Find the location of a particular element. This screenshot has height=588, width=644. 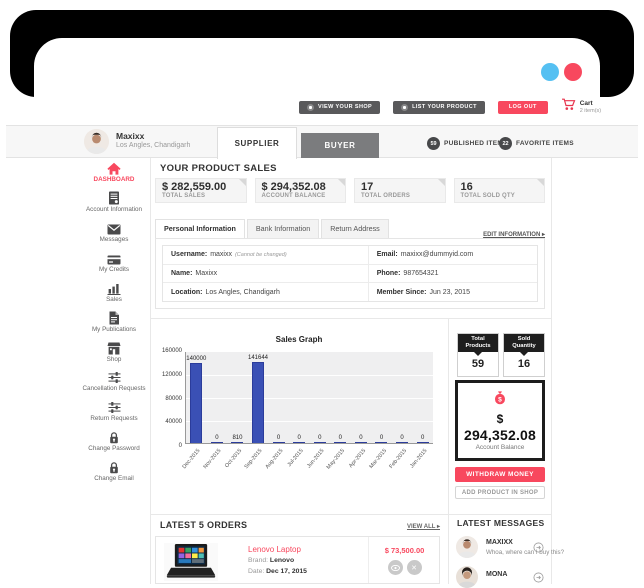

balance-label: Account Balance is located at coordinates (500, 447).